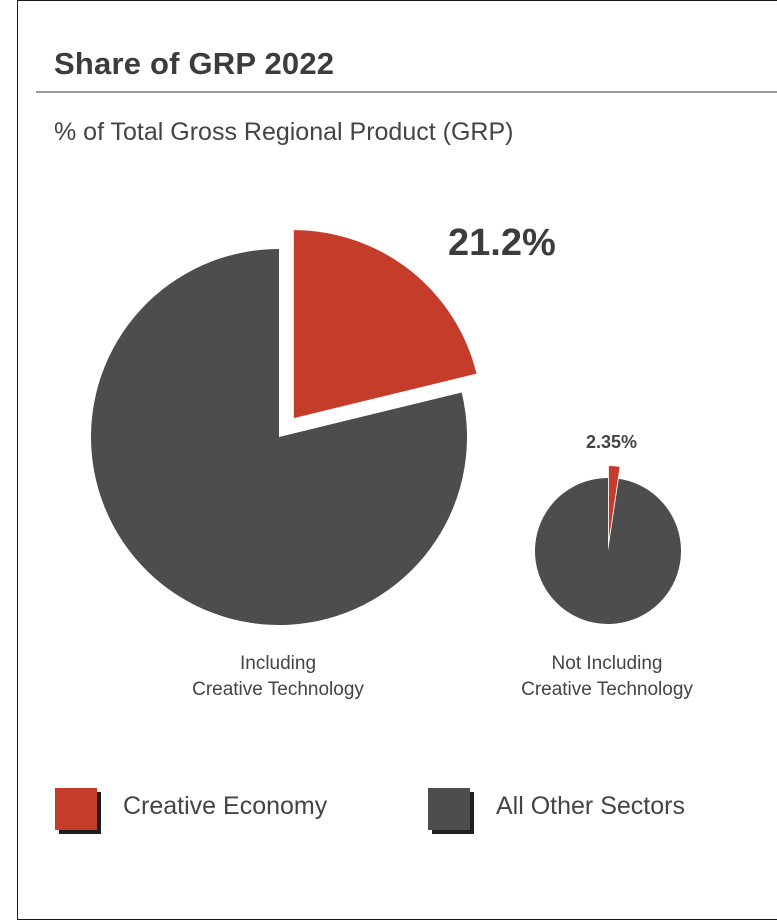 This screenshot has width=777, height=920. I want to click on legend-item-all-other-sectors: All Other Sectors, so click(593, 813).